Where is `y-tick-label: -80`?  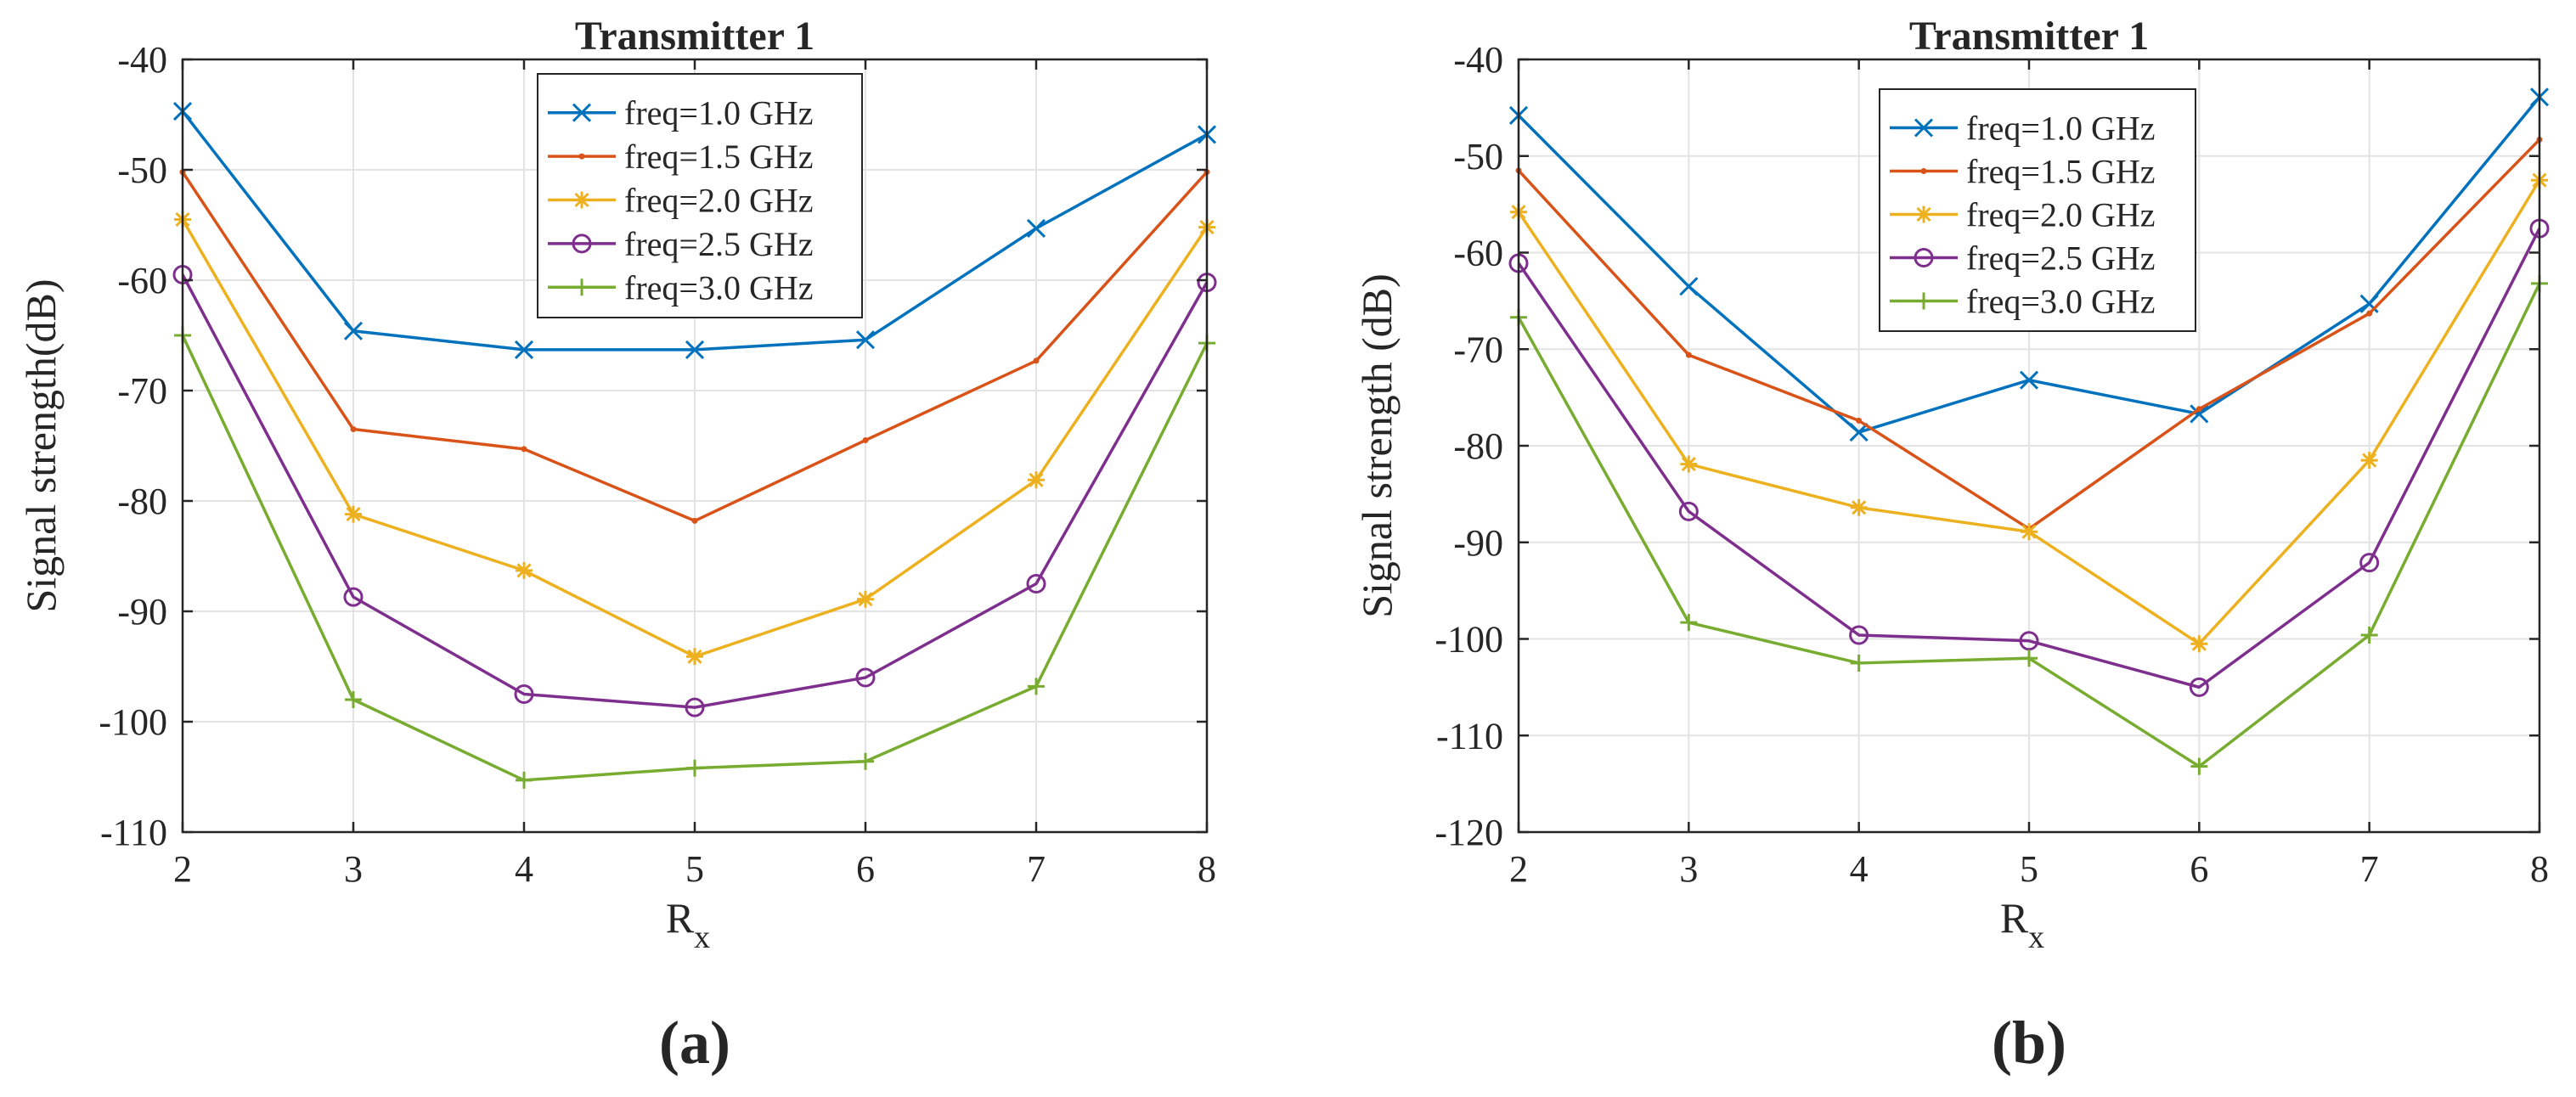 y-tick-label: -80 is located at coordinates (142, 501).